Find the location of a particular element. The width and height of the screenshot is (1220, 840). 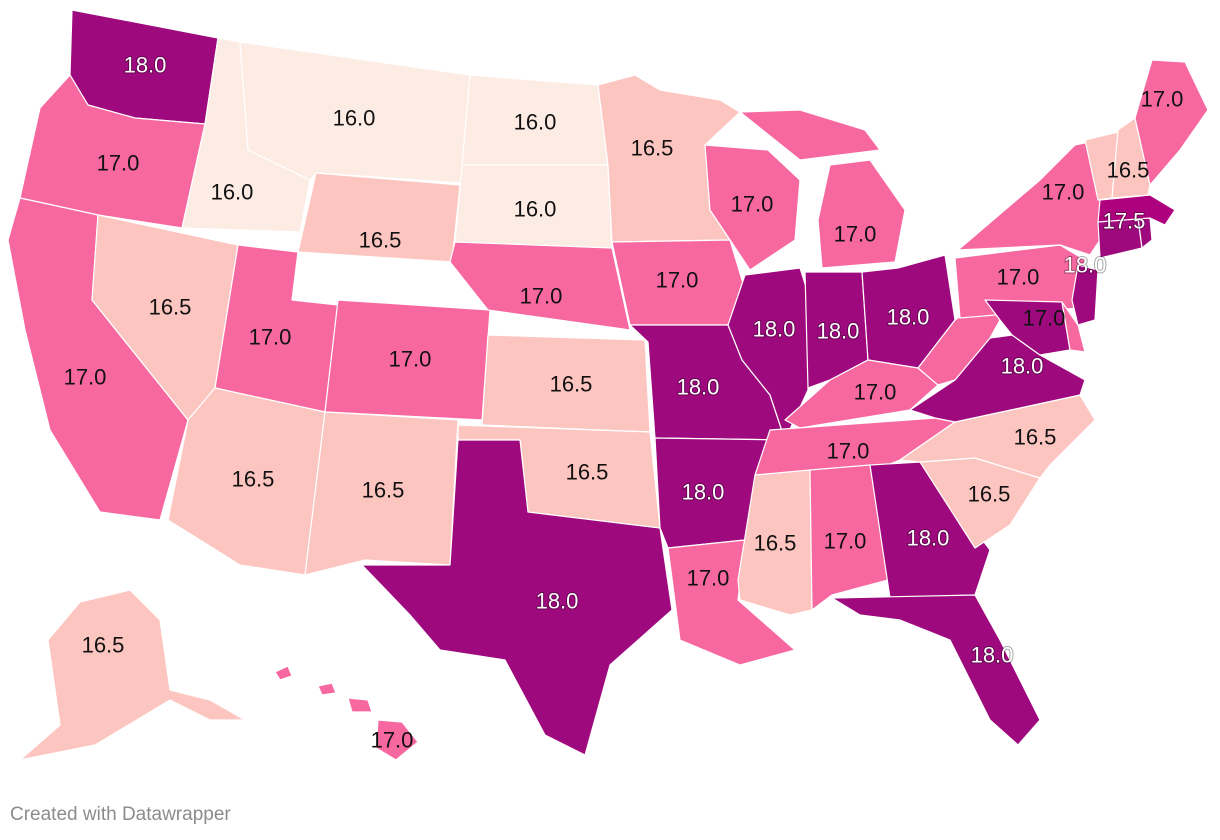

label-mt: 16.0 is located at coordinates (354, 118).